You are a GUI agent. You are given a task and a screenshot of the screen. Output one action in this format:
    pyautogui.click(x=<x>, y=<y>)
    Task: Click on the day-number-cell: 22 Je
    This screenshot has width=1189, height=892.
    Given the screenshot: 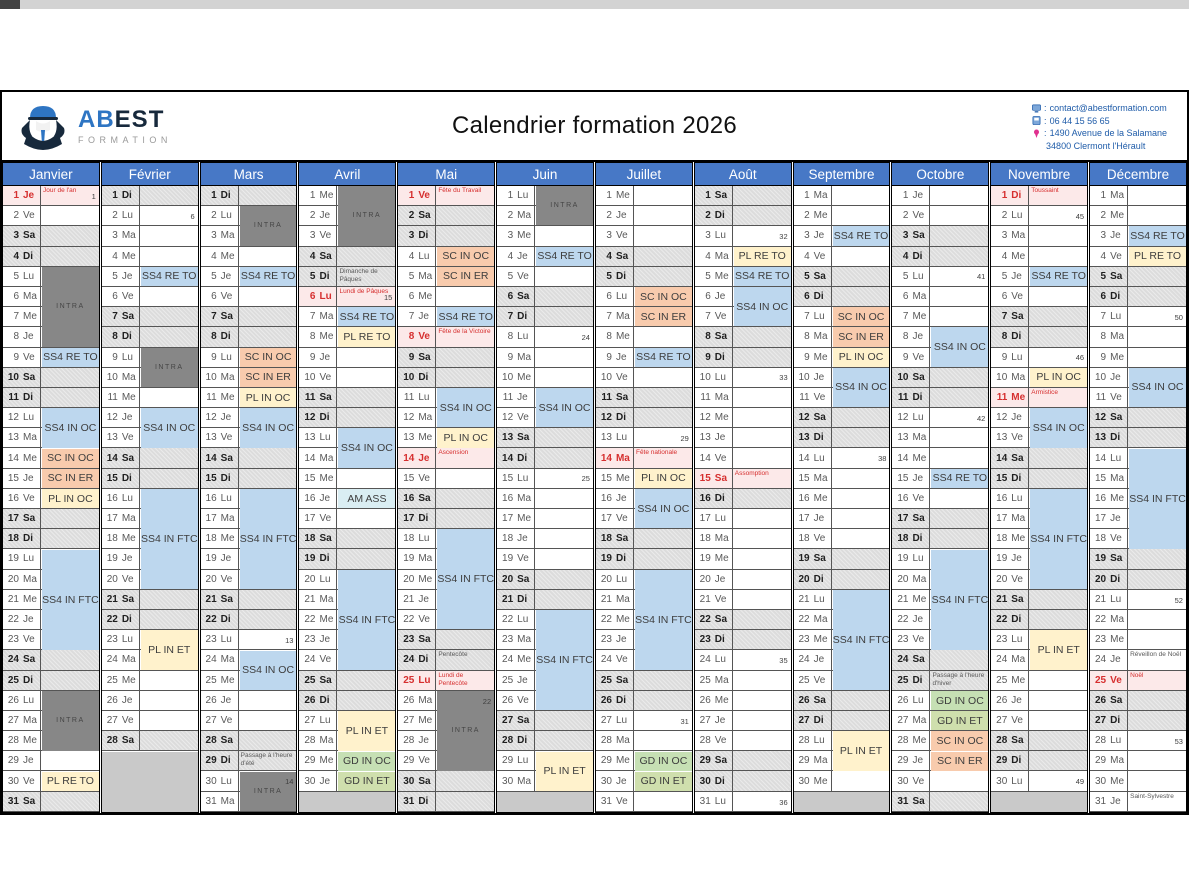 What is the action you would take?
    pyautogui.click(x=22, y=619)
    